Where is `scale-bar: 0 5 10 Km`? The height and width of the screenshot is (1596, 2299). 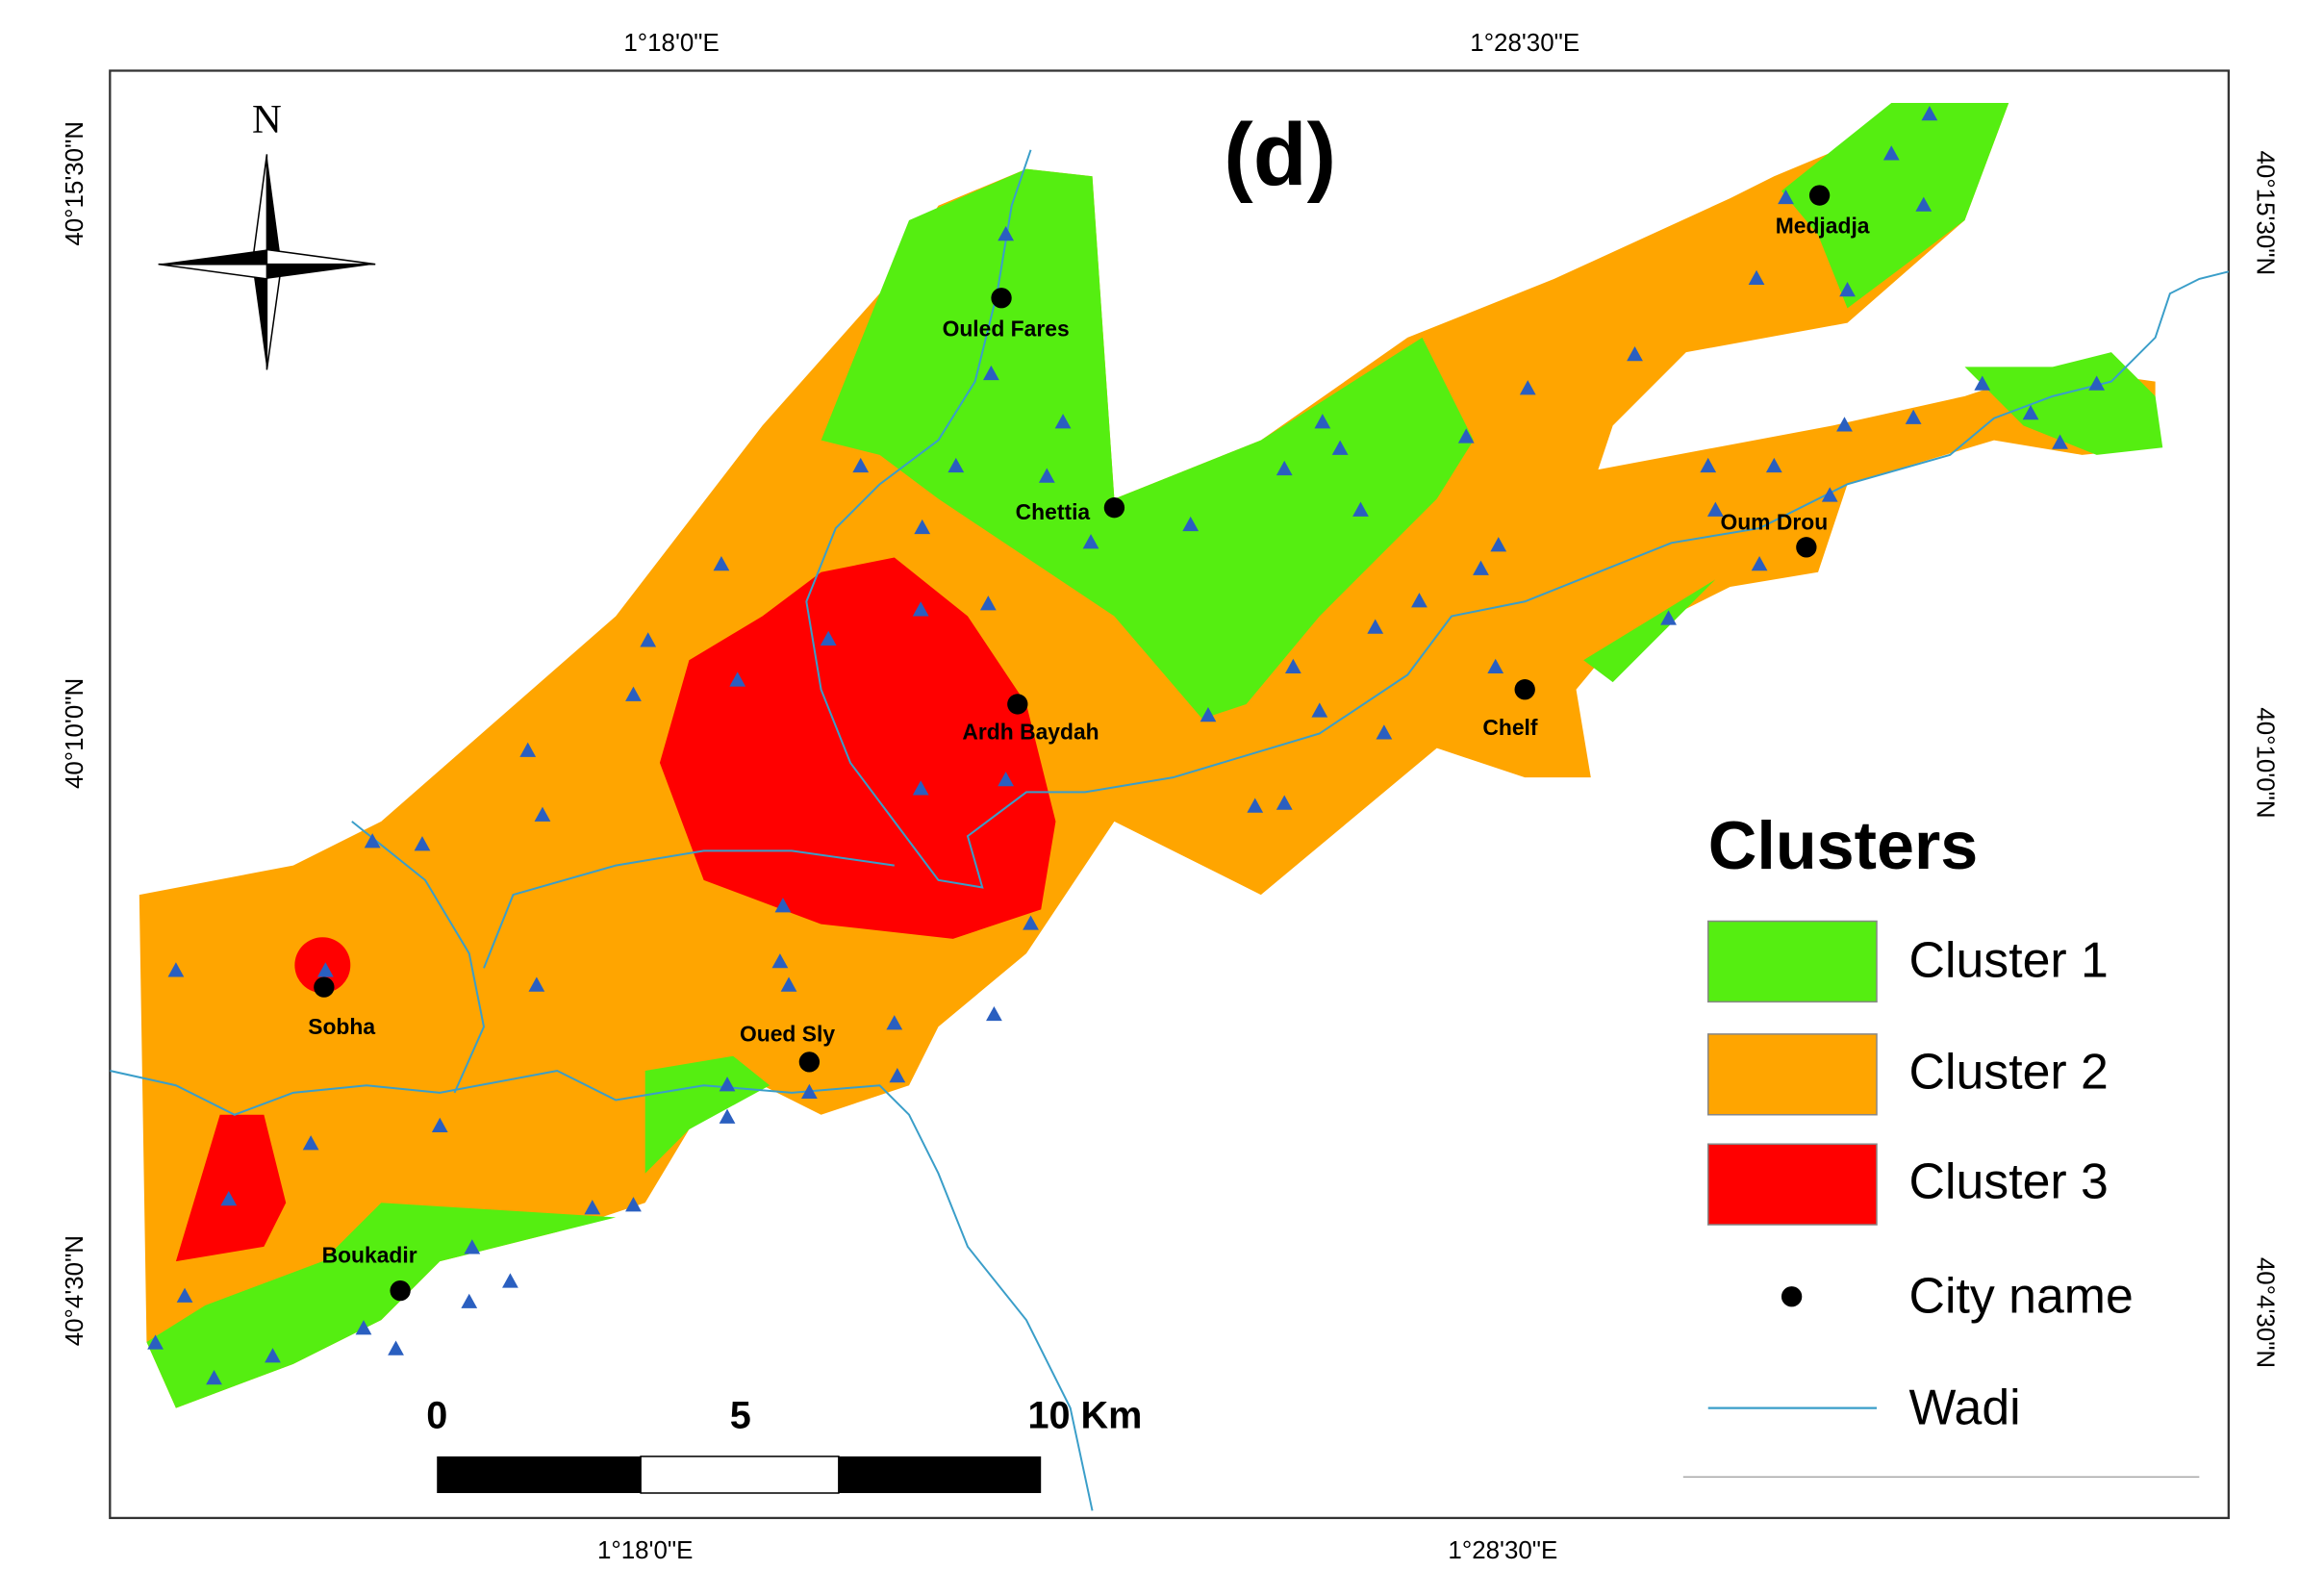 scale-bar: 0 5 10 Km is located at coordinates (784, 1444).